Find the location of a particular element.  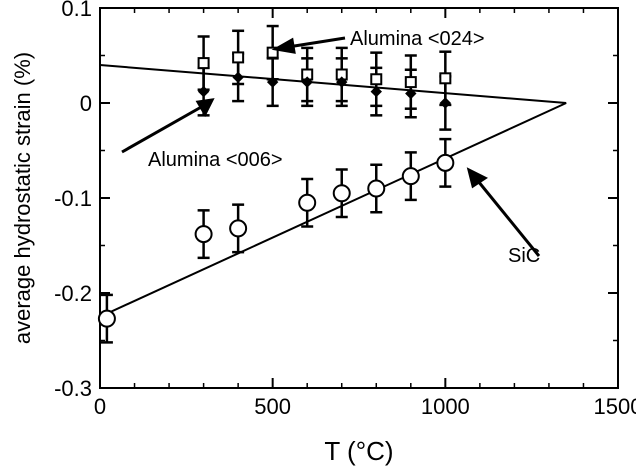

y-tick-label: -0.2 is located at coordinates (73, 293).